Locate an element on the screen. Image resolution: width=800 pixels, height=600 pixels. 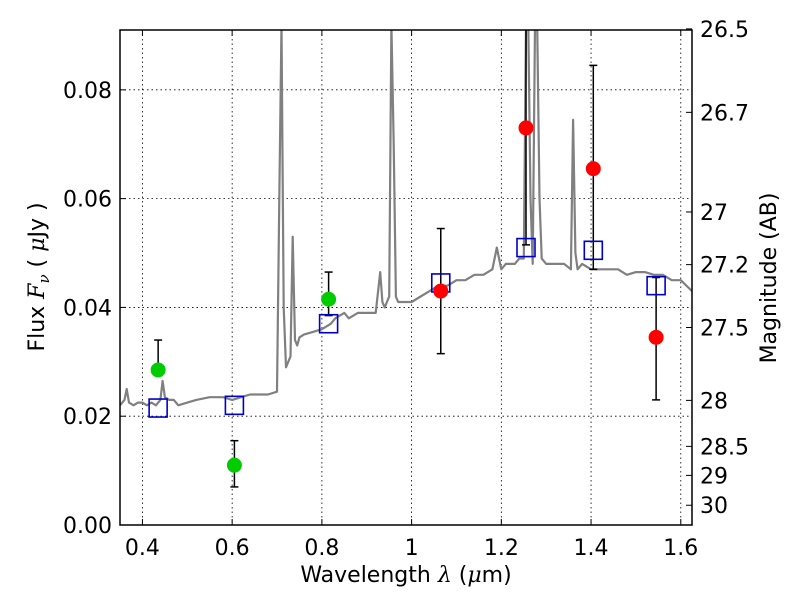
x-tick-label: 0.4 is located at coordinates (142, 548).